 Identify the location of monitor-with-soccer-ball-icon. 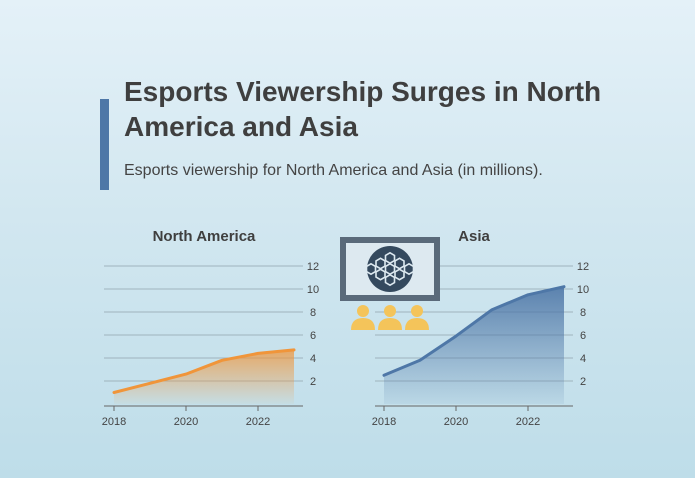
(390, 269).